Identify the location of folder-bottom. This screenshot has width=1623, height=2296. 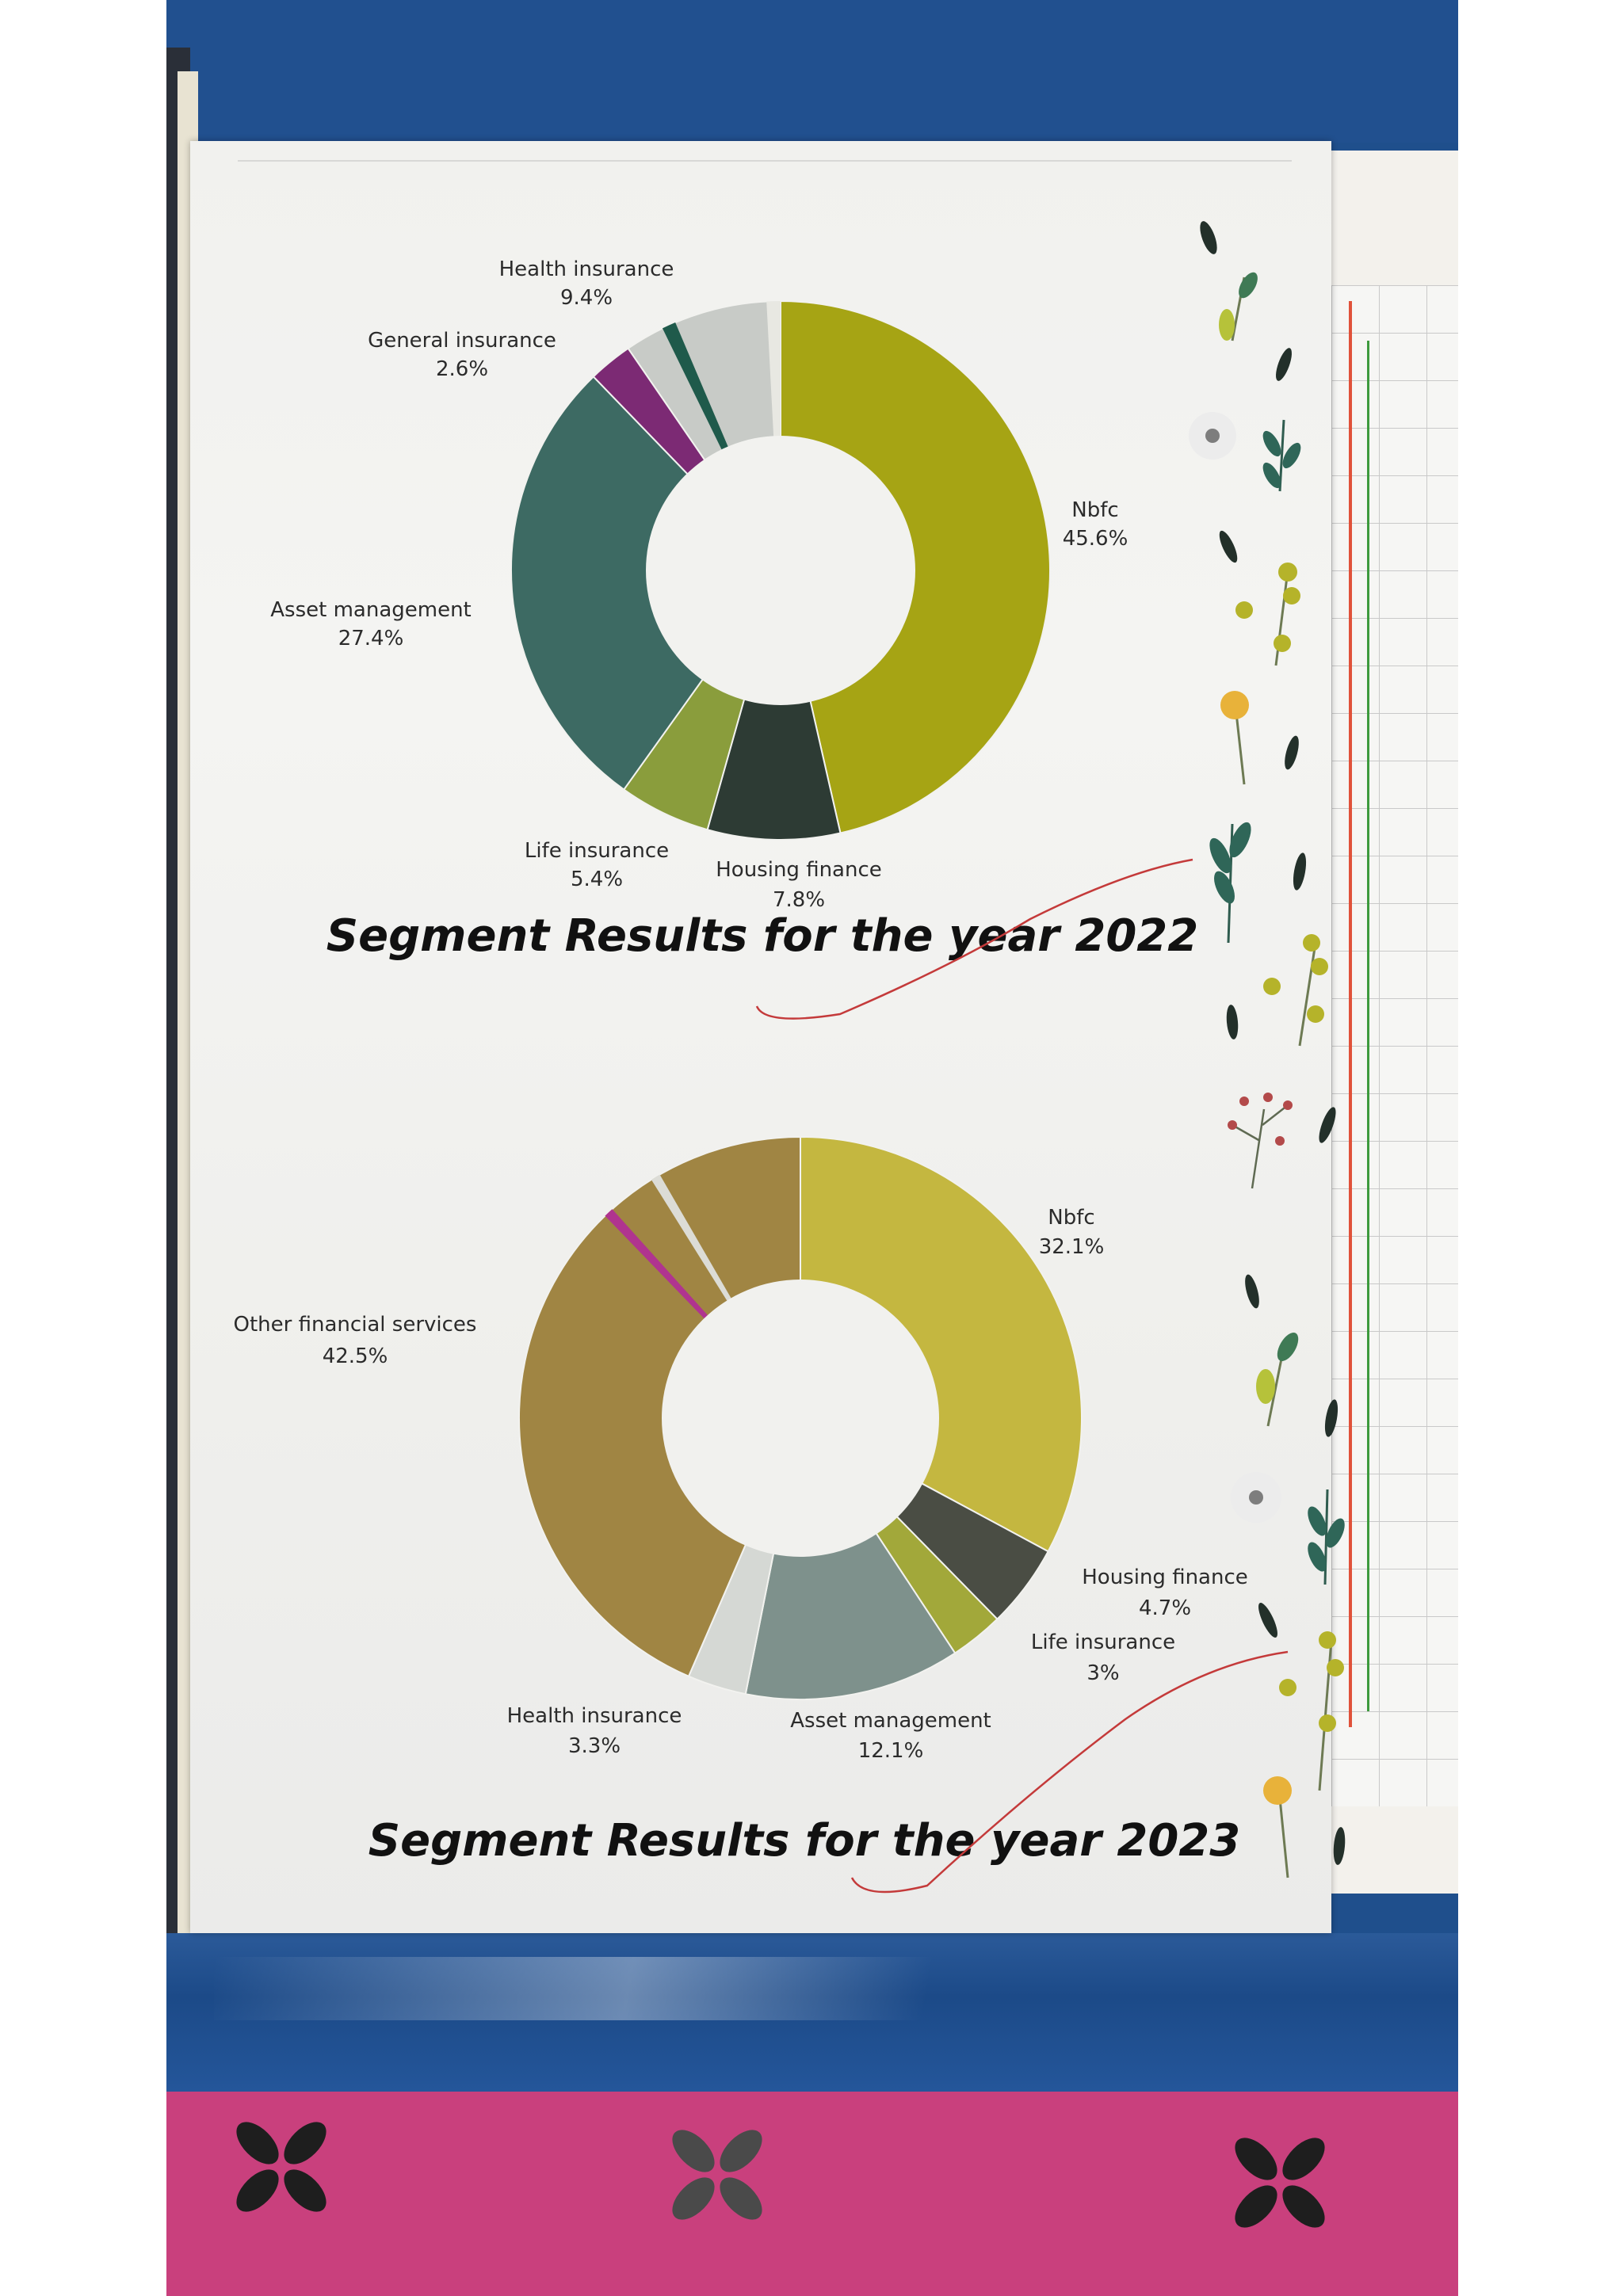
(812, 2012).